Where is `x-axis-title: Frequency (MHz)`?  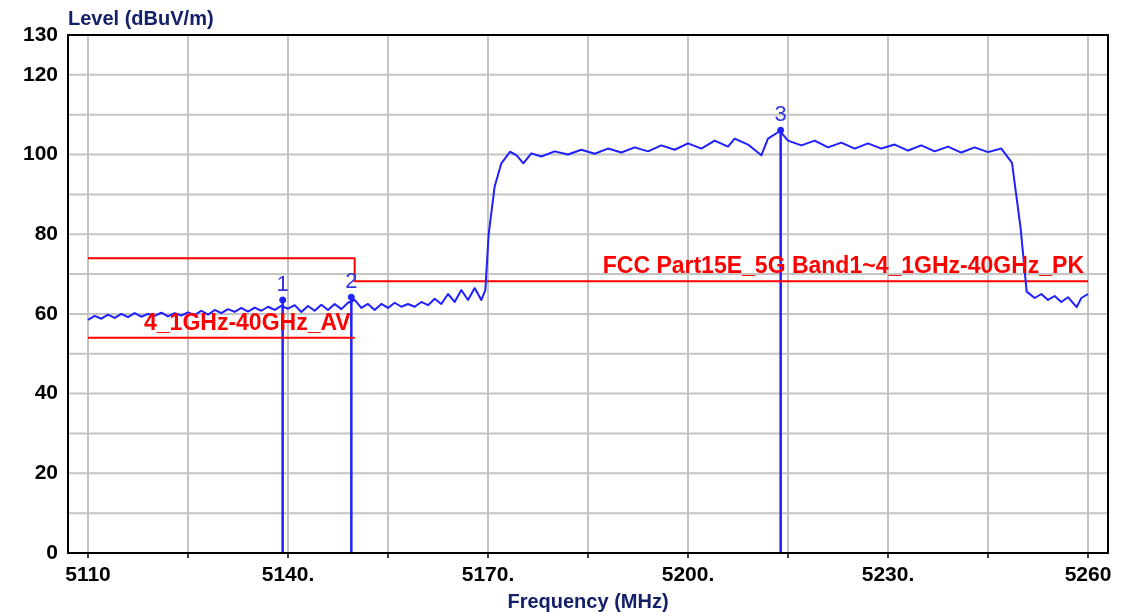 x-axis-title: Frequency (MHz) is located at coordinates (588, 600).